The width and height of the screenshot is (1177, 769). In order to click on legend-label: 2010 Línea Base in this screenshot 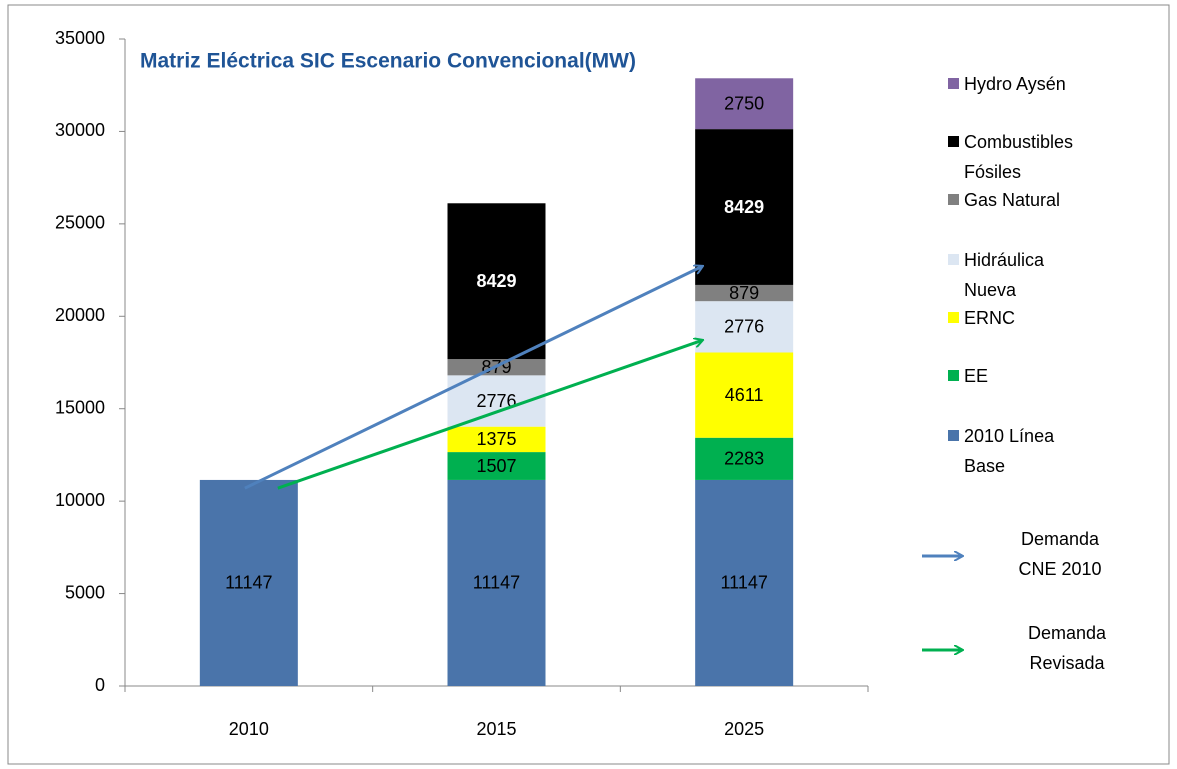, I will do `click(1009, 451)`.